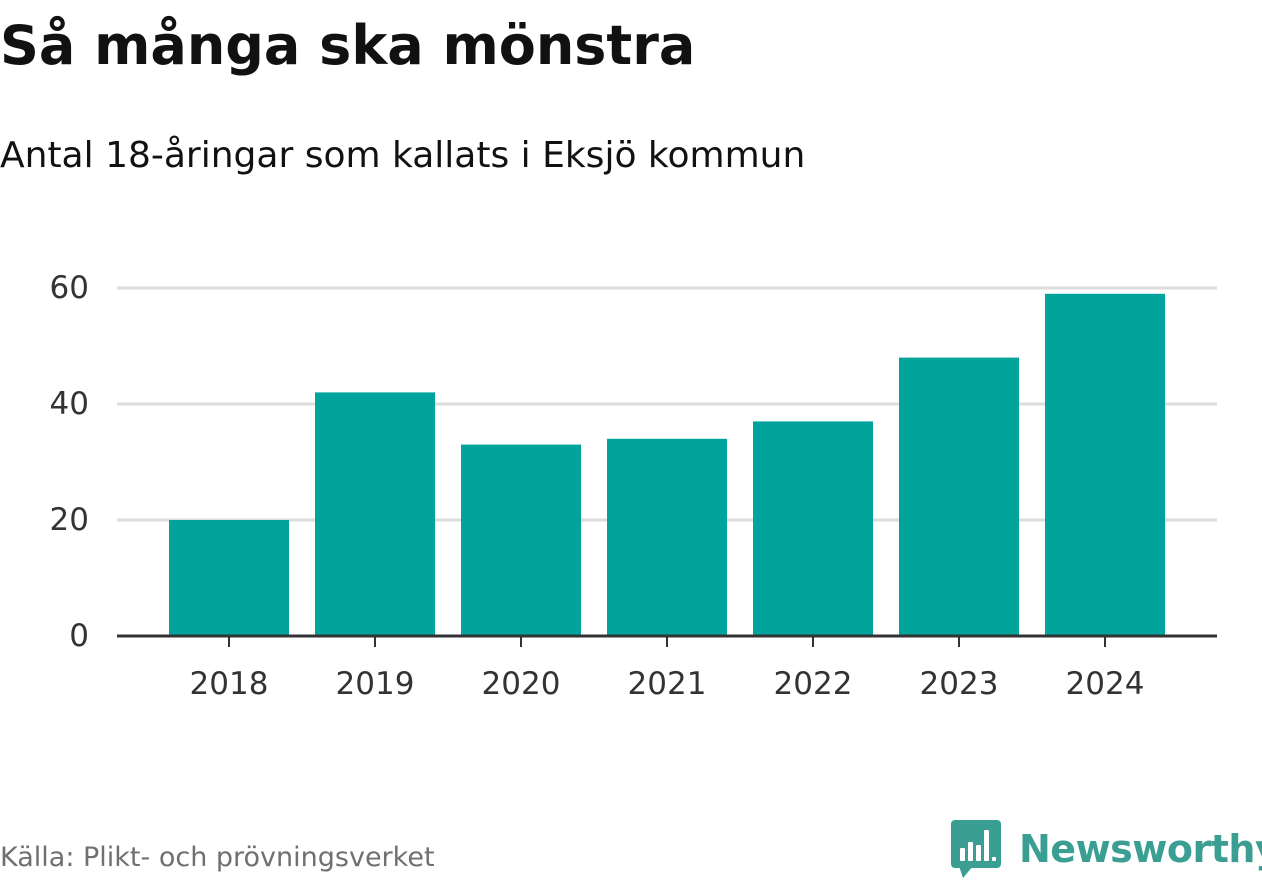  What do you see at coordinates (69, 462) in the screenshot?
I see `y-axis-ticks: 0 20 40 60` at bounding box center [69, 462].